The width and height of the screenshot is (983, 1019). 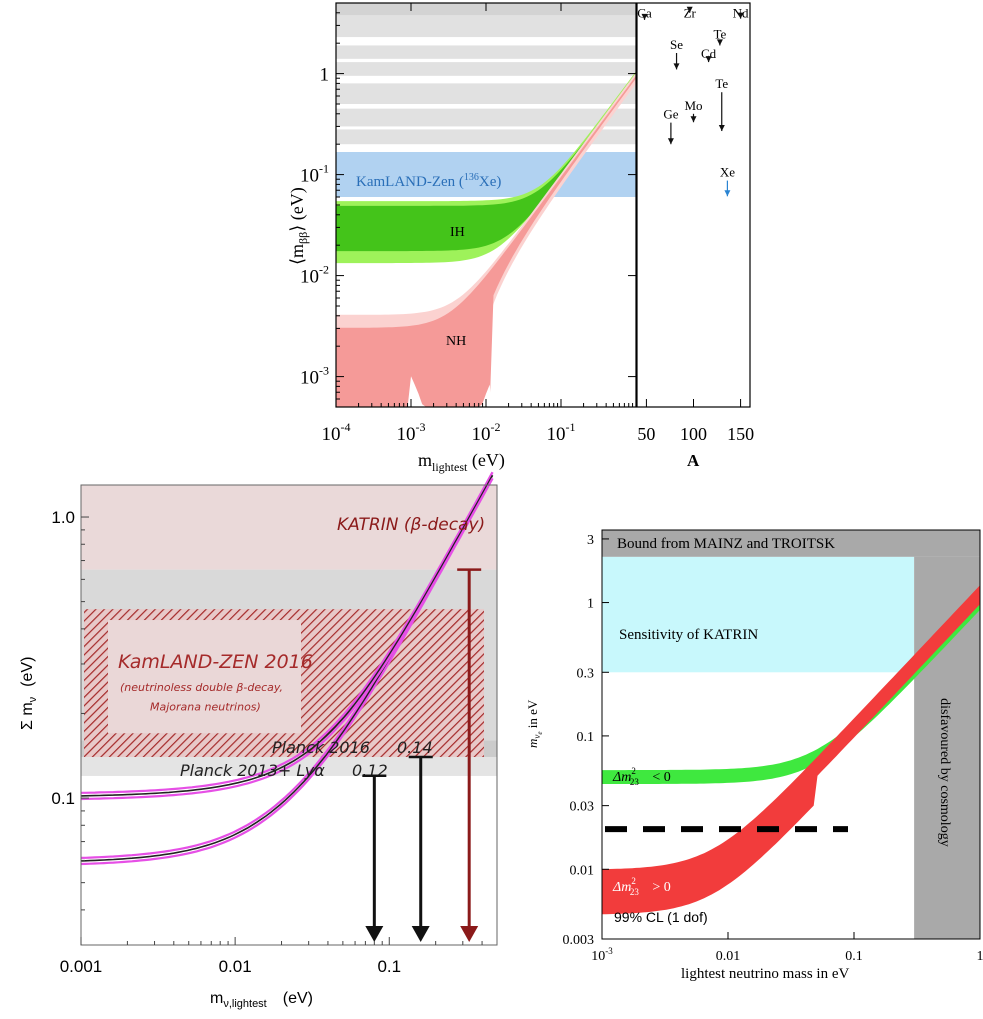 I want to click on isotope-x-tick-label: 100, so click(x=693, y=434).